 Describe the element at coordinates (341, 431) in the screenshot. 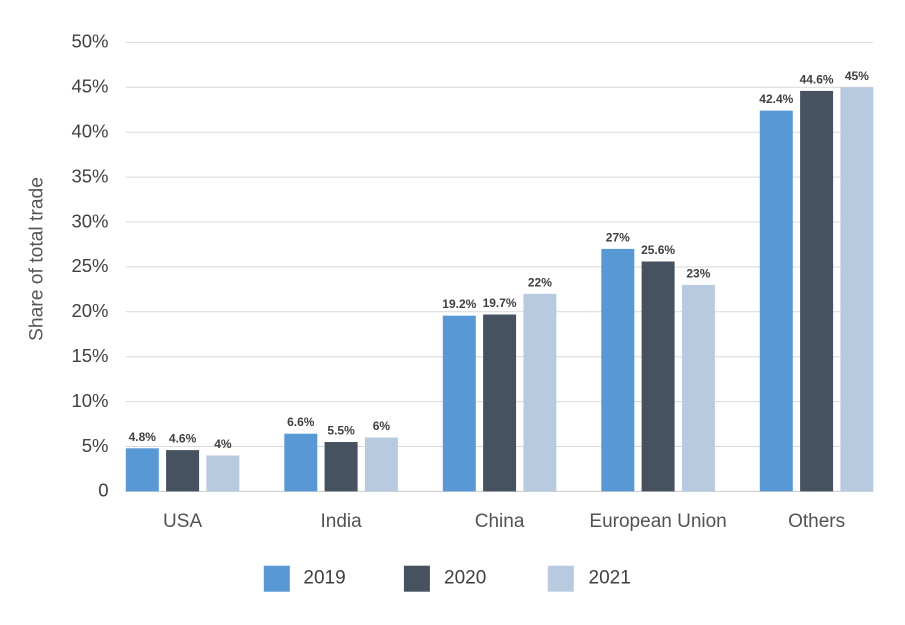

I see `svg-text: 5.5%` at that location.